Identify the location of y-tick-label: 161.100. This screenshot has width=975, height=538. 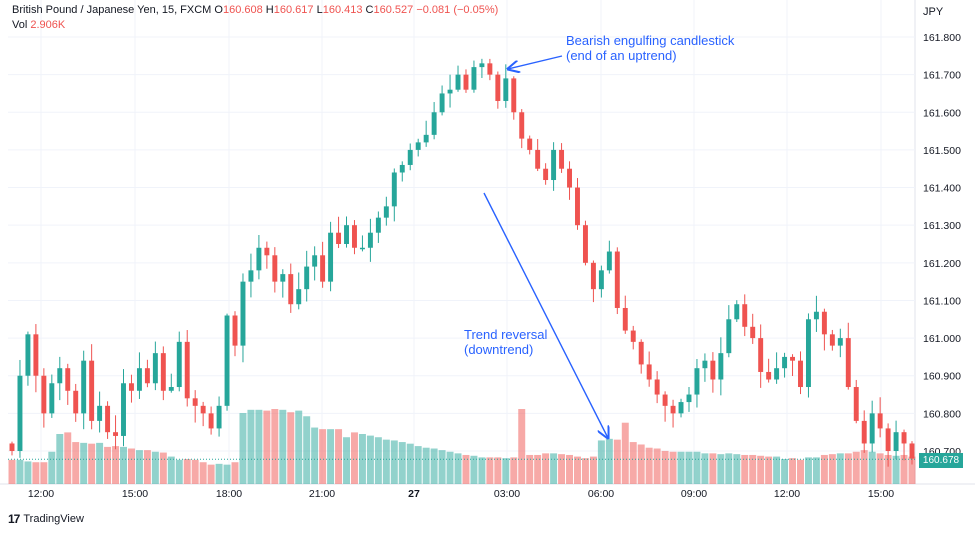
(942, 301).